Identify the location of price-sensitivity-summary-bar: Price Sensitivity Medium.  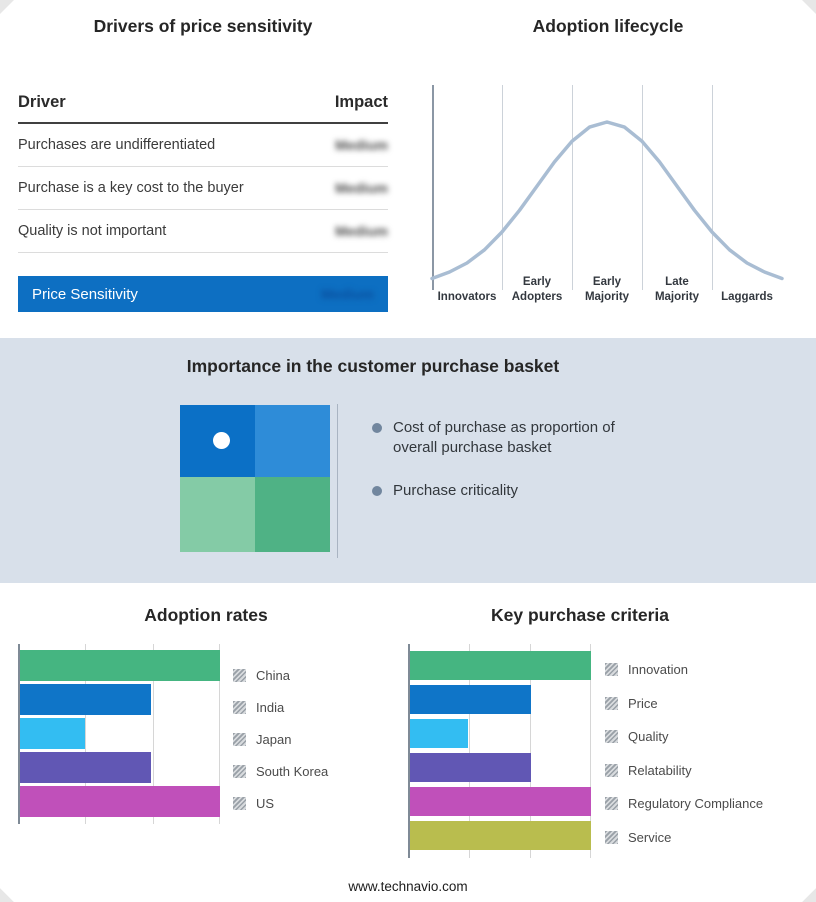
(203, 294).